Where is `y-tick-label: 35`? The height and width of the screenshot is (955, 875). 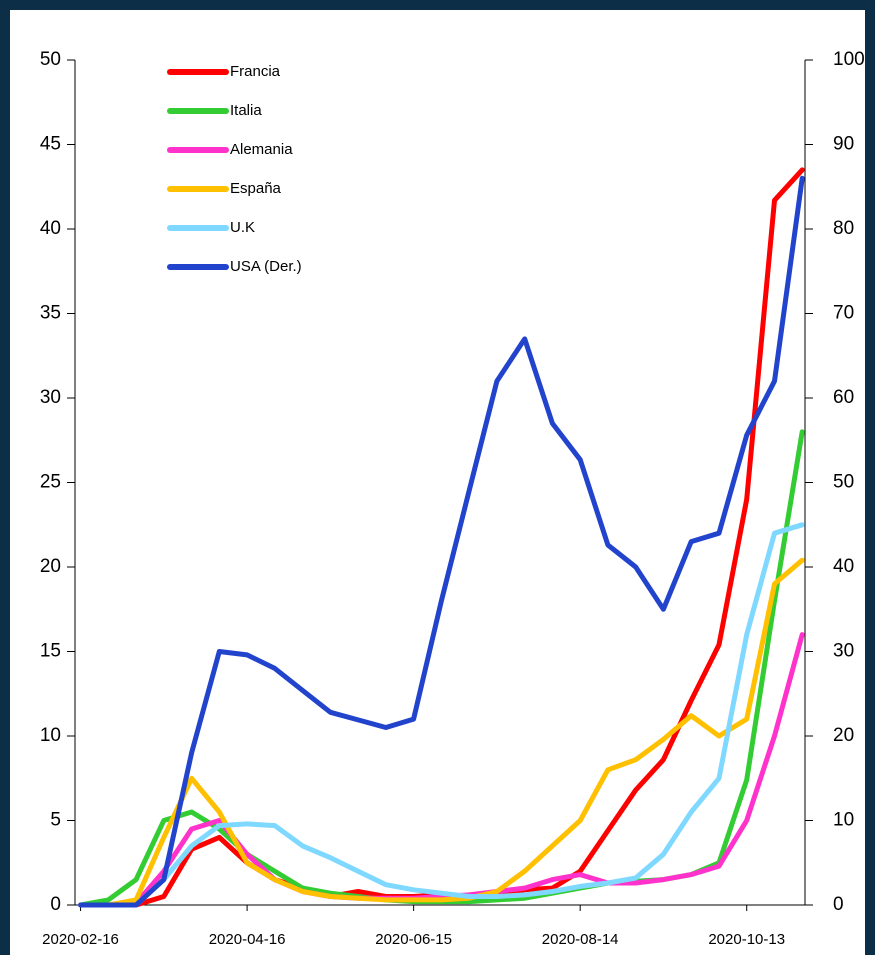 y-tick-label: 35 is located at coordinates (50, 313).